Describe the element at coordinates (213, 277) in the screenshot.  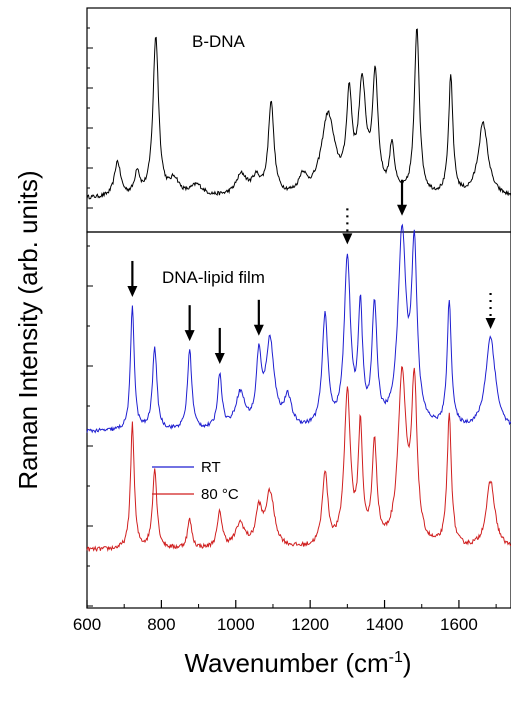
I see `bottom-panel-label: DNA-lipid film` at that location.